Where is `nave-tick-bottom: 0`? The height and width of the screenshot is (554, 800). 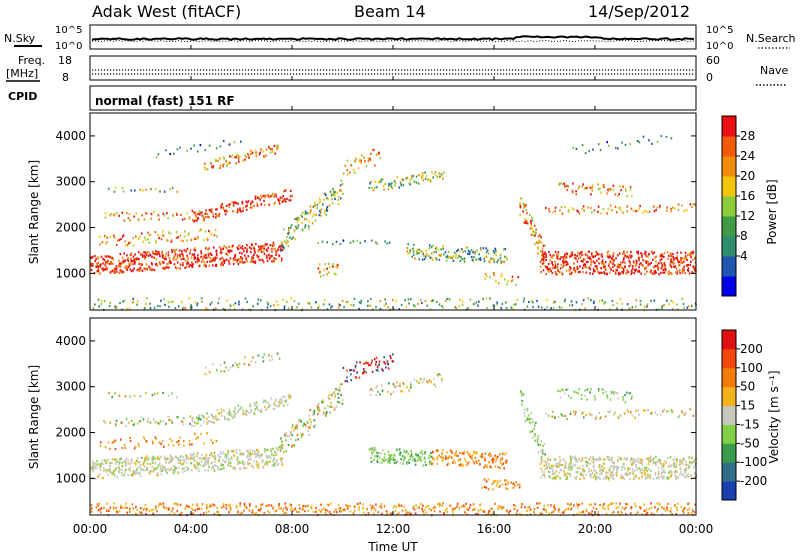 nave-tick-bottom: 0 is located at coordinates (709, 77).